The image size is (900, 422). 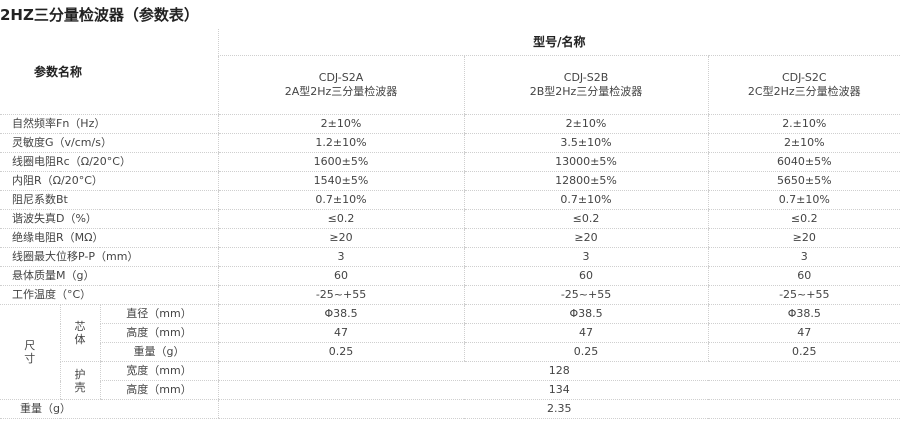 I want to click on model-name: 2B型2Hz三分量检波器, so click(x=586, y=91).